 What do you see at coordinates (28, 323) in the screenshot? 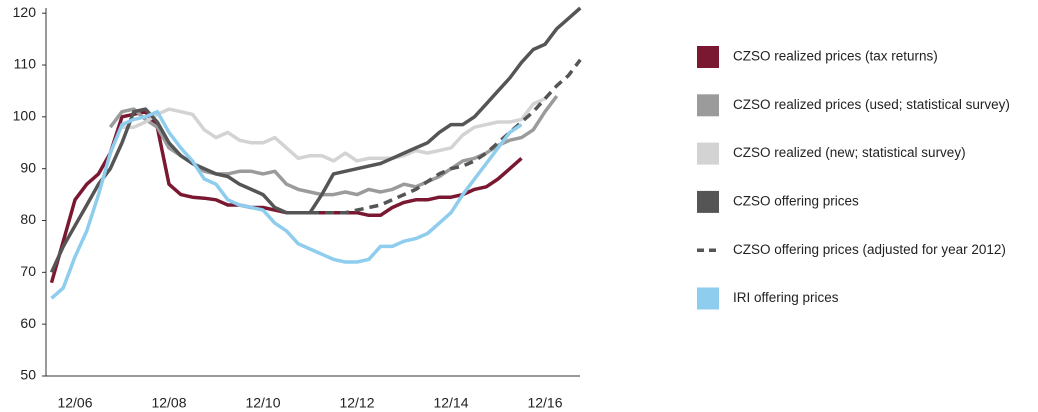
I see `y-tick-label: 60` at bounding box center [28, 323].